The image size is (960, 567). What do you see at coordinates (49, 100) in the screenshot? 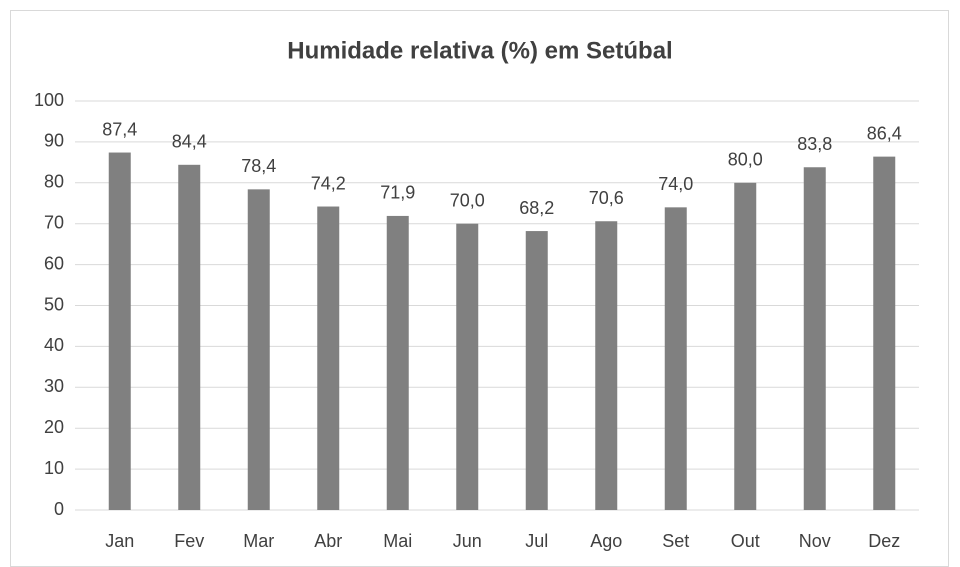
I see `y-tick-label: 100` at bounding box center [49, 100].